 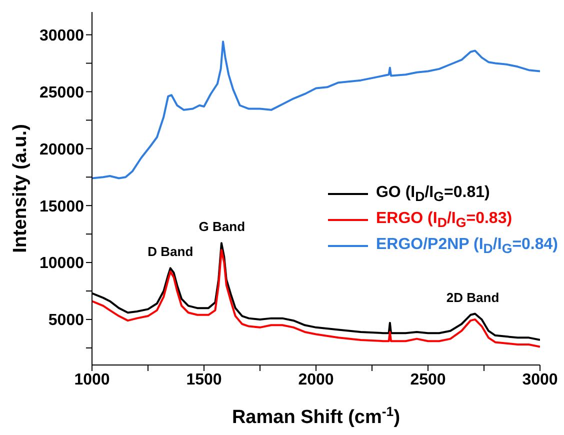 What do you see at coordinates (204, 379) in the screenshot?
I see `x-tick-label: 1500` at bounding box center [204, 379].